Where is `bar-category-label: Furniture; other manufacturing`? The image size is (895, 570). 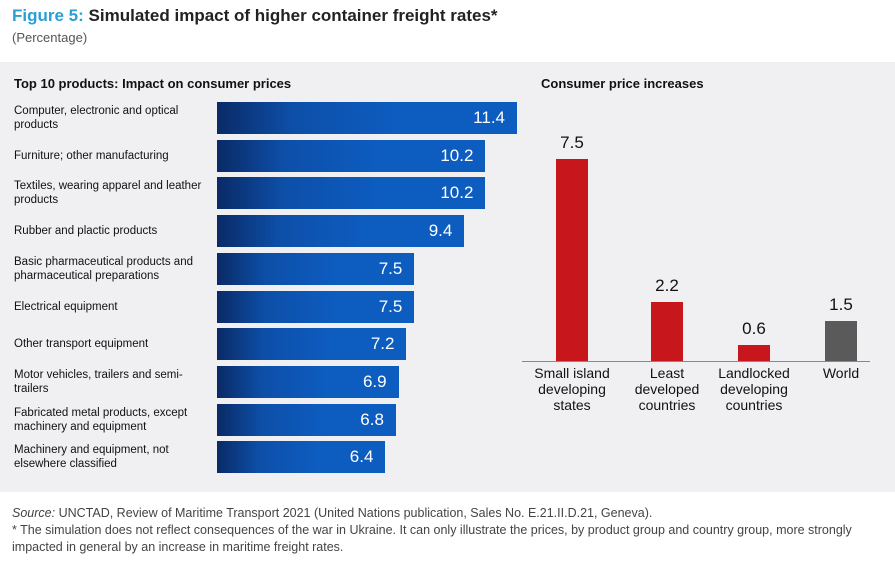
bar-category-label: Furniture; other manufacturing is located at coordinates (91, 155).